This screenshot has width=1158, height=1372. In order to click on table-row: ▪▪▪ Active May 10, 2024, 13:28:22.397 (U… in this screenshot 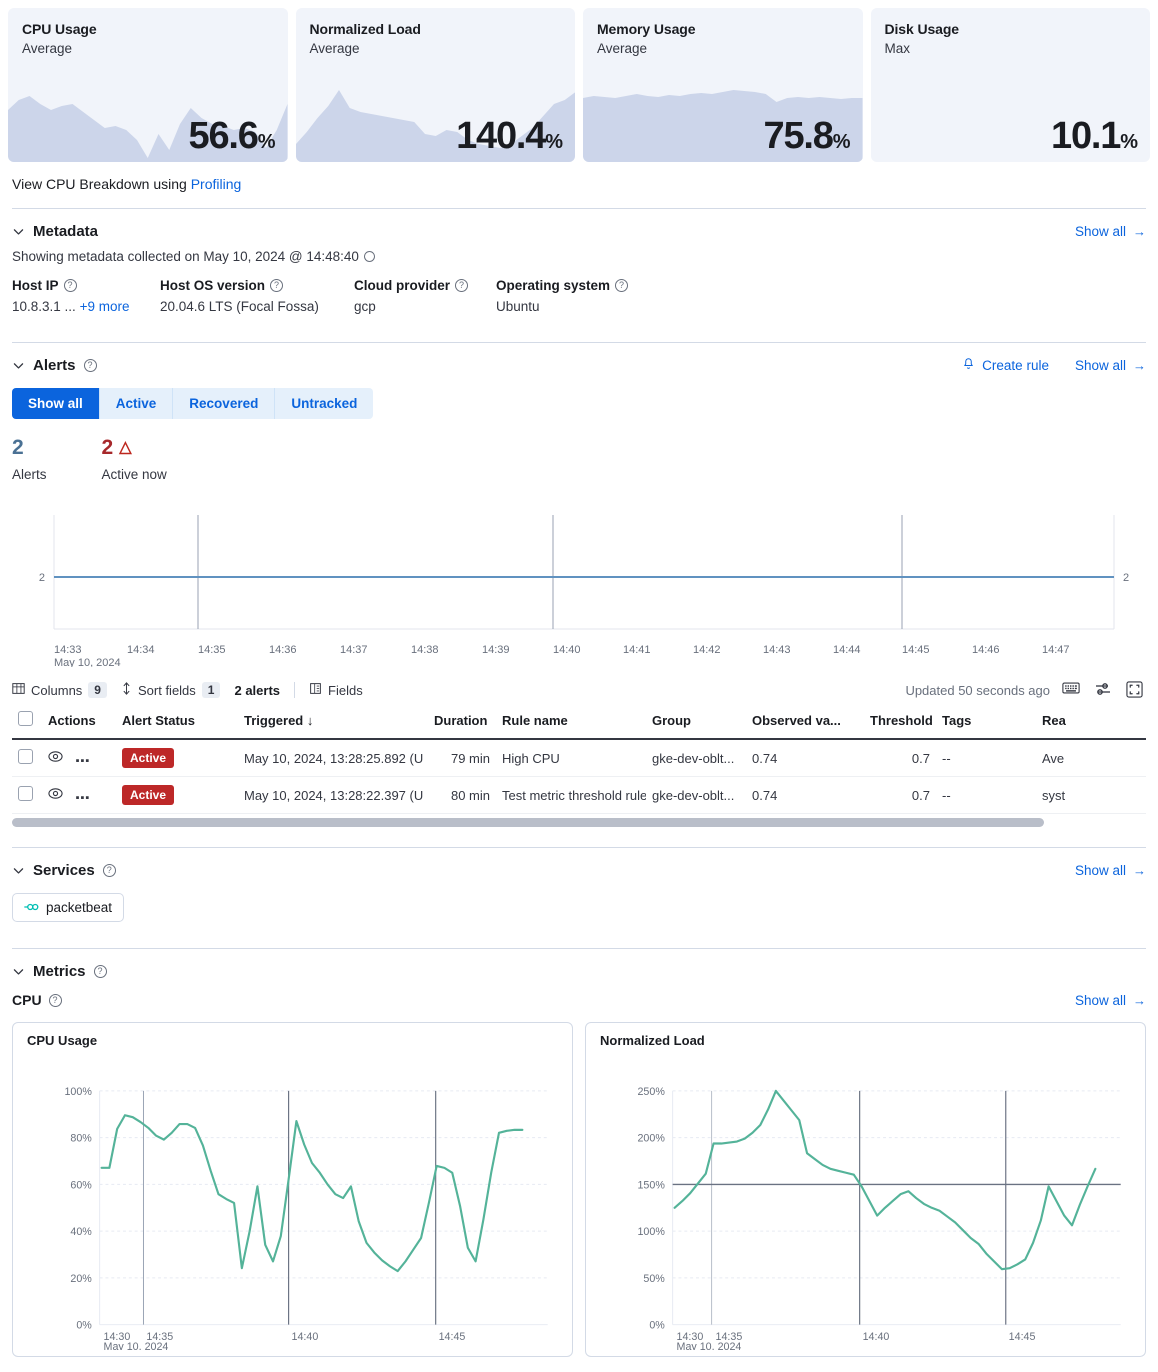, I will do `click(579, 795)`.